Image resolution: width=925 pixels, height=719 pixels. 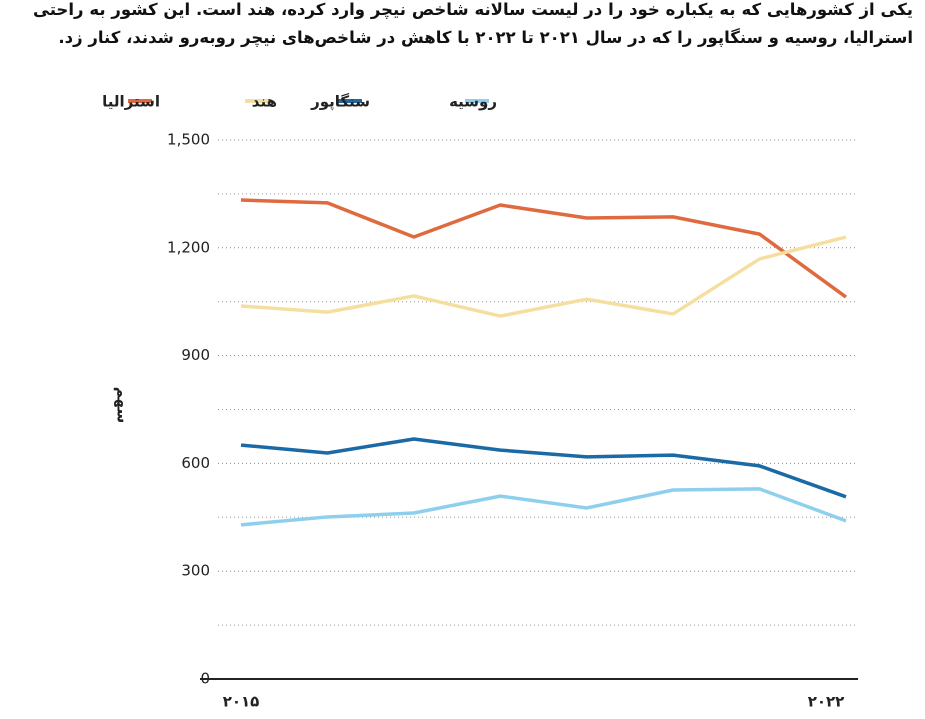 What do you see at coordinates (188, 140) in the screenshot?
I see `y-tick-label: 1,500` at bounding box center [188, 140].